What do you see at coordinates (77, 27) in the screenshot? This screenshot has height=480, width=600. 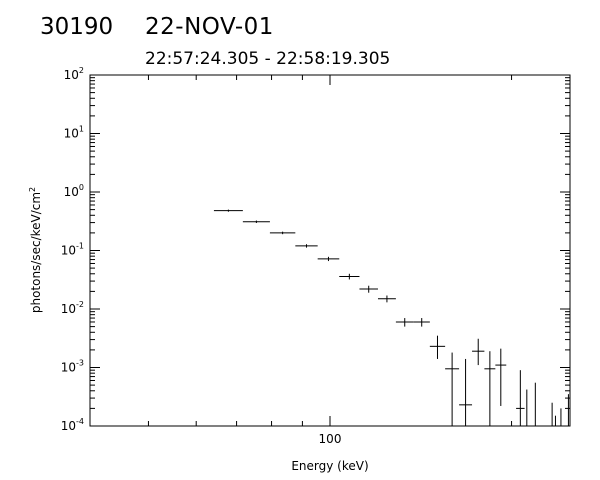 I see `observation-id: 30190` at bounding box center [77, 27].